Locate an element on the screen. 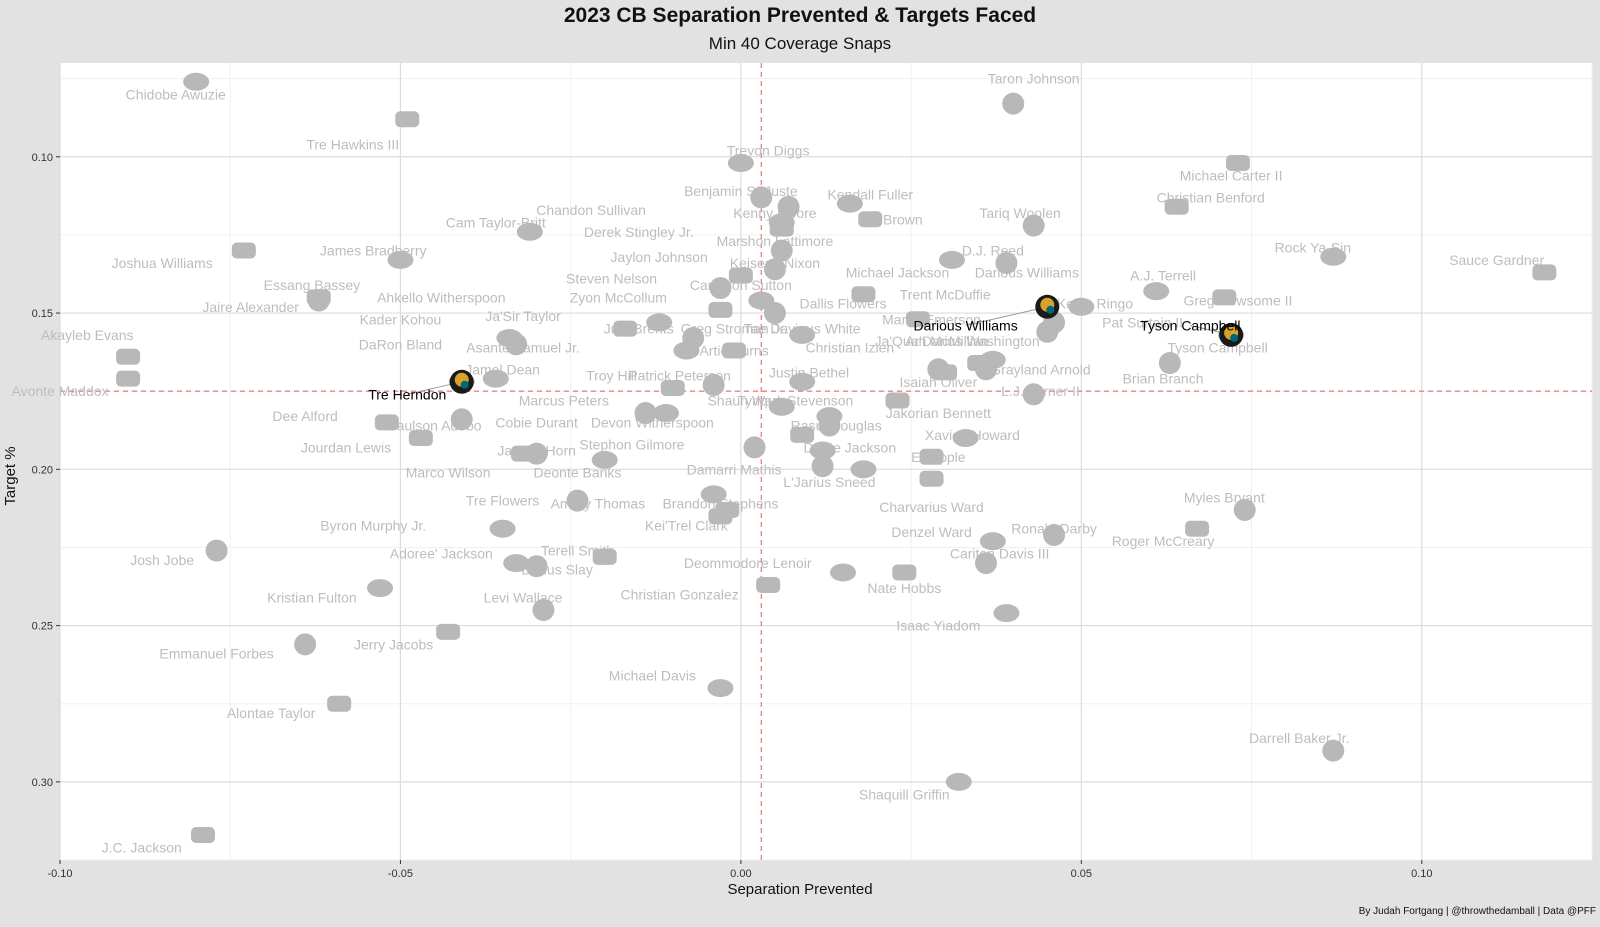 The width and height of the screenshot is (1600, 927). point-label: Jaire Alexander is located at coordinates (250, 307).